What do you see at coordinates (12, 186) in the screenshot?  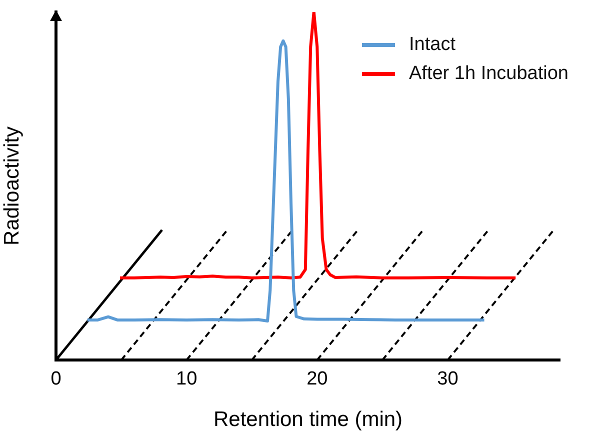 I see `y-axis-title: Radioactivity` at bounding box center [12, 186].